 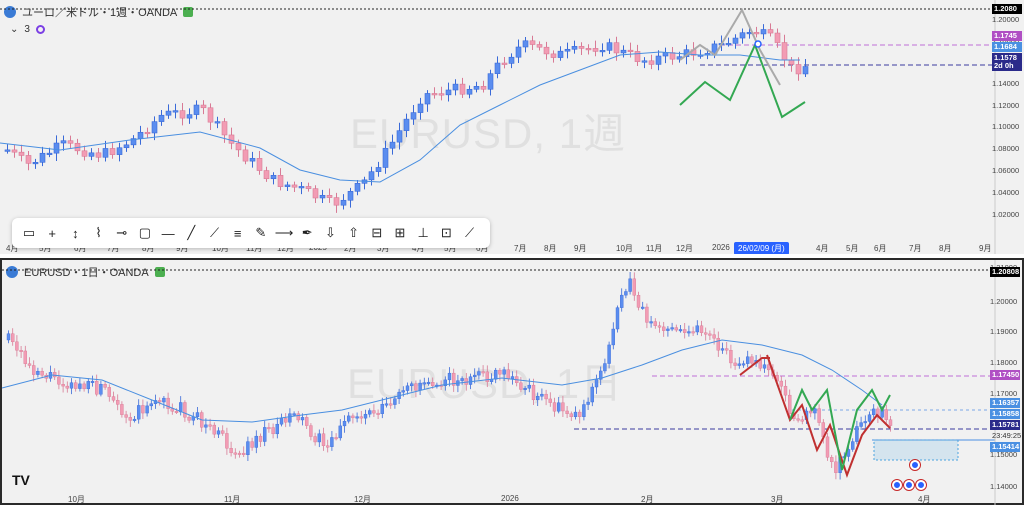 What do you see at coordinates (624, 248) in the screenshot?
I see `time-tick-label: 10月` at bounding box center [624, 248].